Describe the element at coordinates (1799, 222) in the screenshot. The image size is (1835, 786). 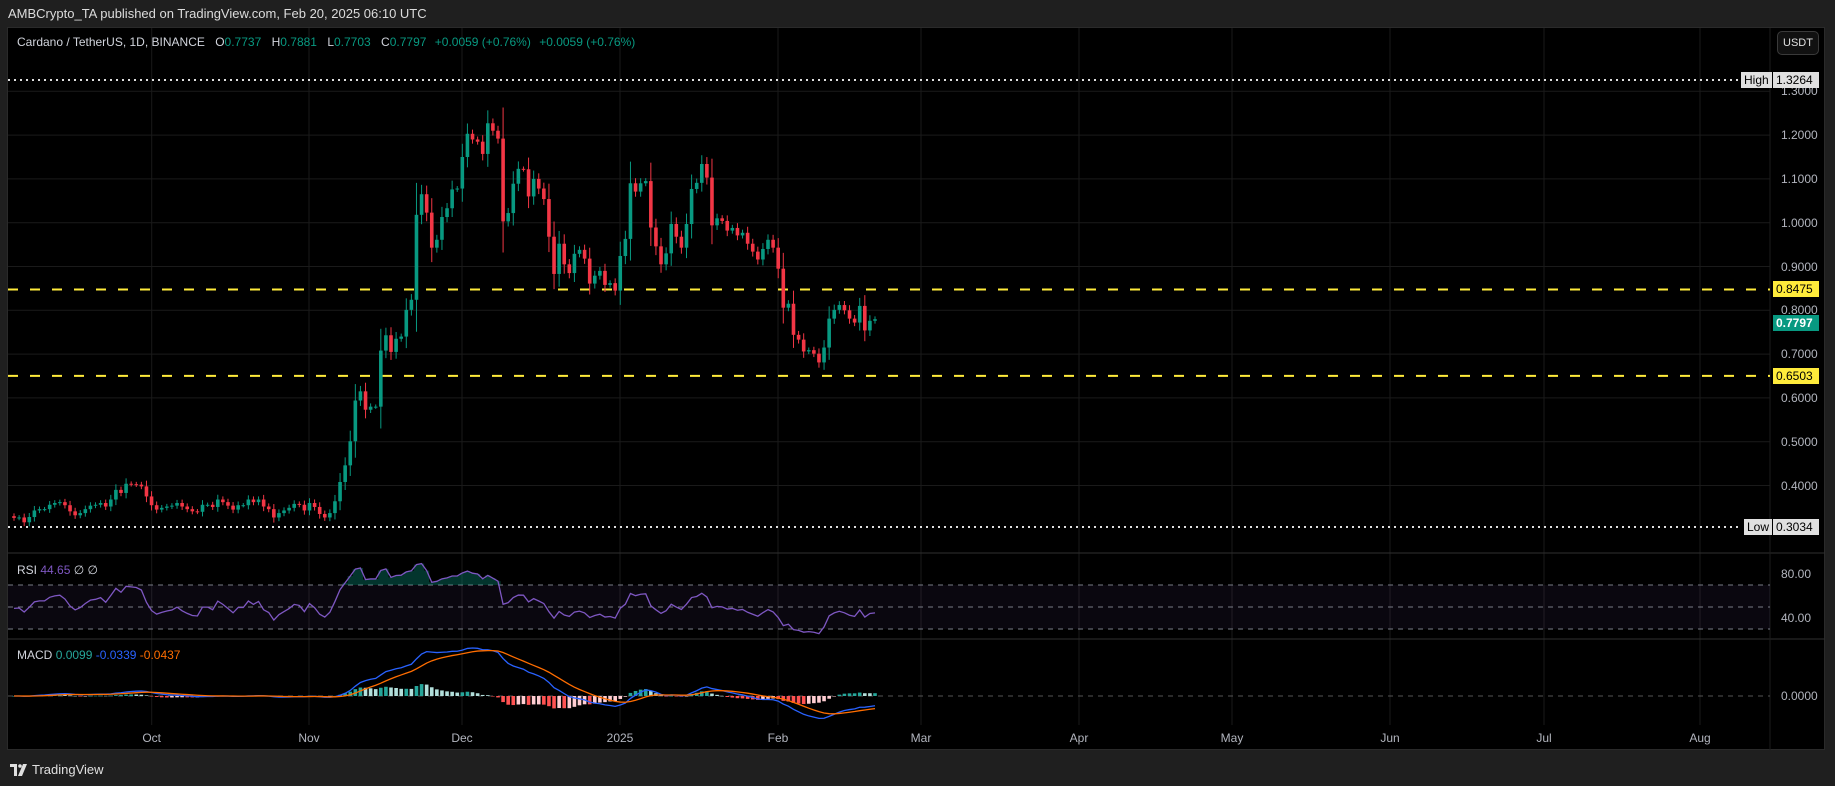
I see `price-axis-tick: 1.0000` at that location.